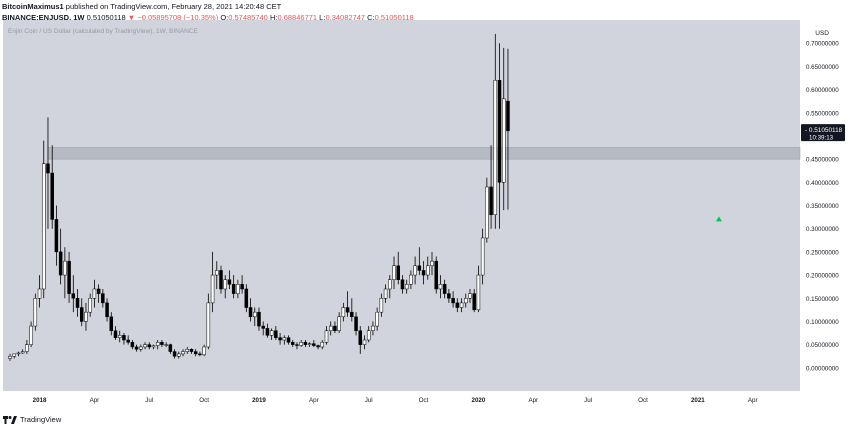  Describe the element at coordinates (95, 400) in the screenshot. I see `x-tick-label: Apr` at that location.